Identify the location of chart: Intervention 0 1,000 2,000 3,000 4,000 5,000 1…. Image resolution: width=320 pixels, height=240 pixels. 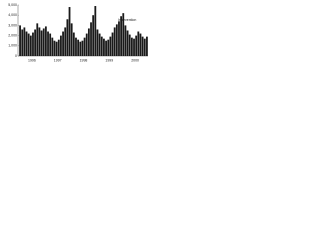
(78, 32).